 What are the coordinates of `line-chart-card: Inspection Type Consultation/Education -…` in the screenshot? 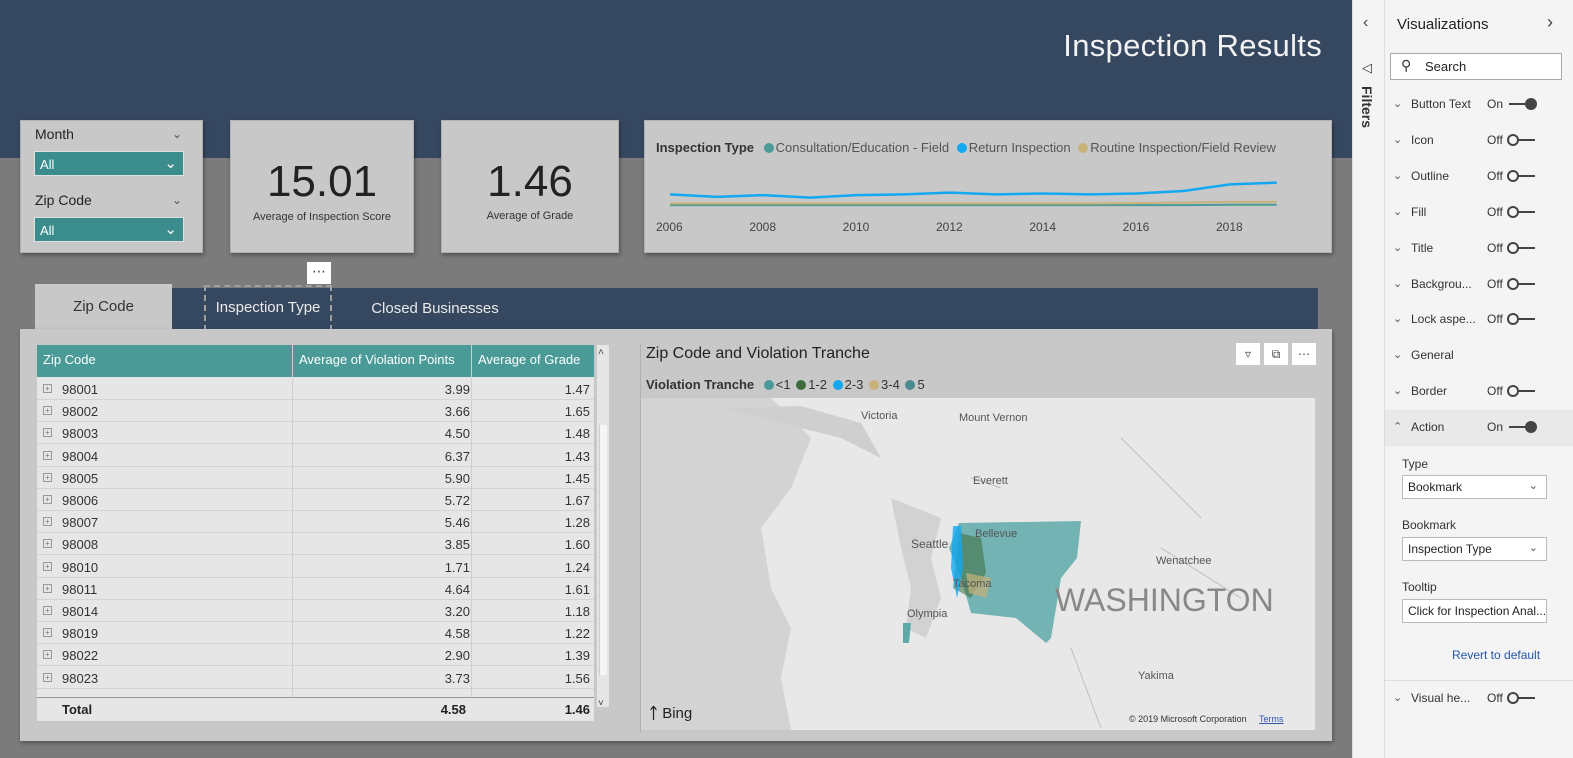 It's located at (988, 186).